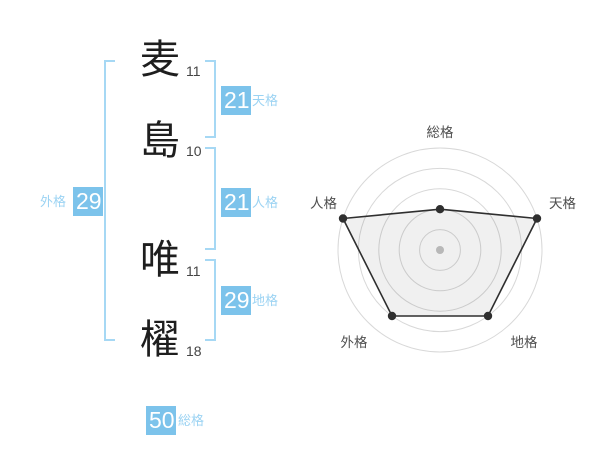 This screenshot has height=470, width=600. Describe the element at coordinates (161, 420) in the screenshot. I see `soukaku-value-badge: 50` at that location.